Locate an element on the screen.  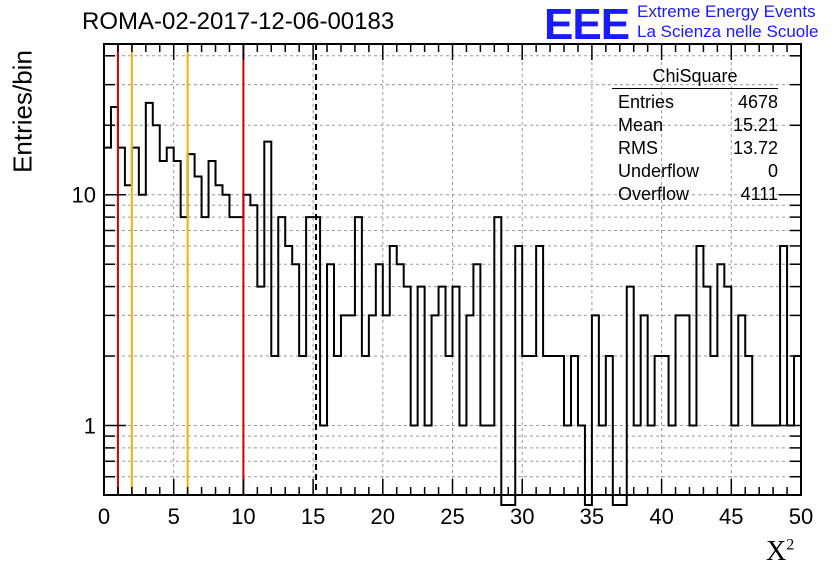
logo-text-line1: Extreme Energy Events is located at coordinates (726, 11).